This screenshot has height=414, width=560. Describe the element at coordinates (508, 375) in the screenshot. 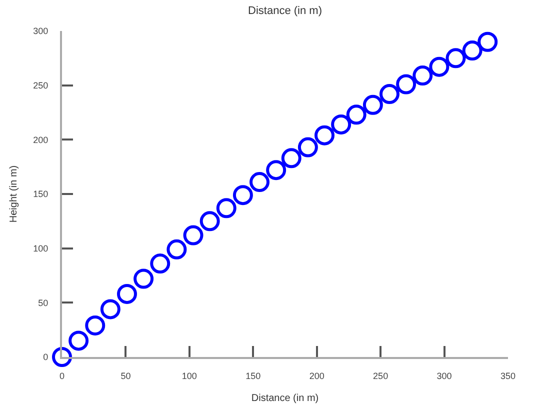

I see `x-tick-label: 350` at that location.